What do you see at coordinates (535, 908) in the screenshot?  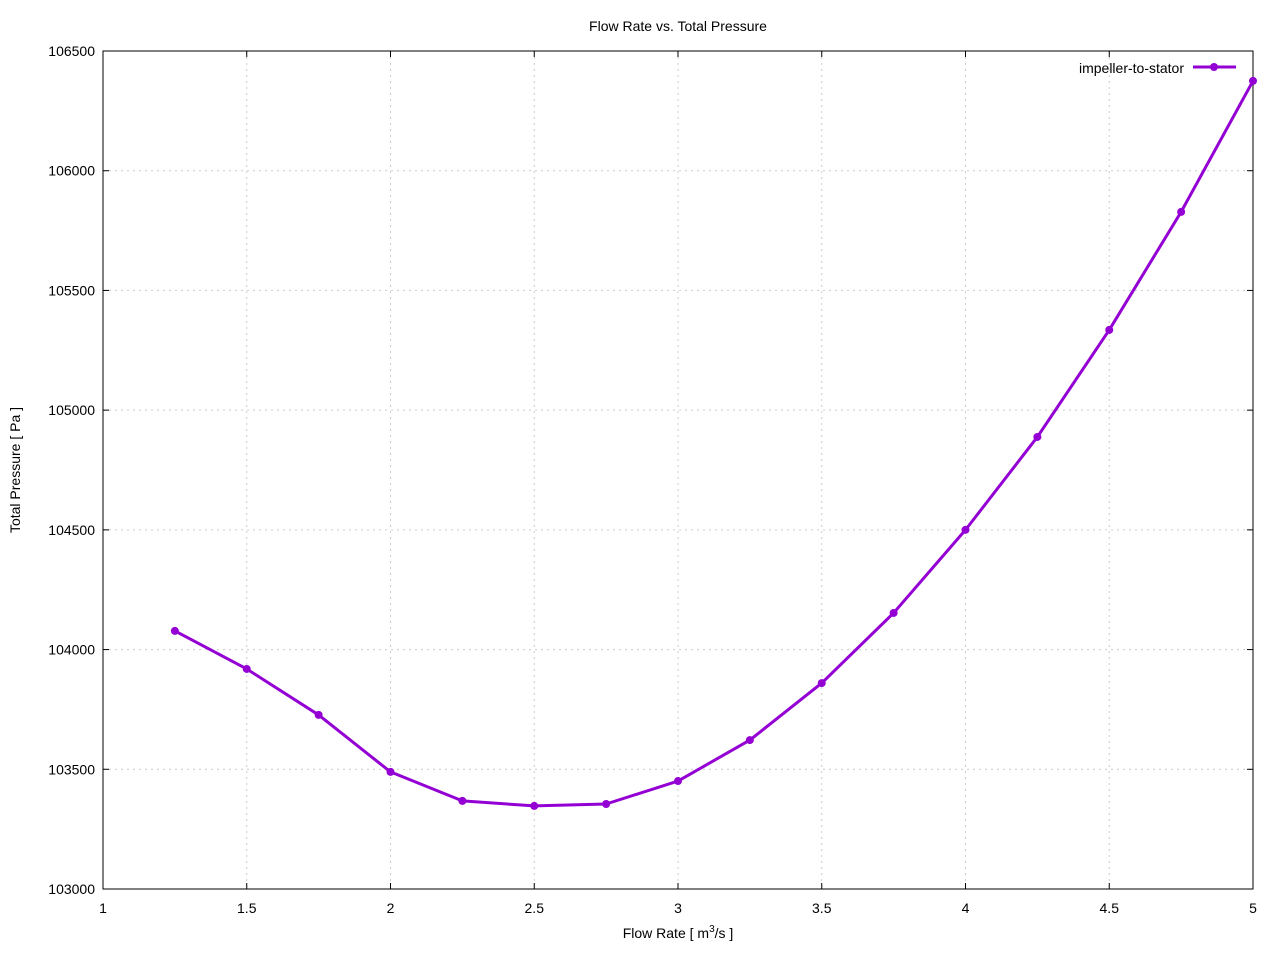 I see `x-tick-label: 2.5` at bounding box center [535, 908].